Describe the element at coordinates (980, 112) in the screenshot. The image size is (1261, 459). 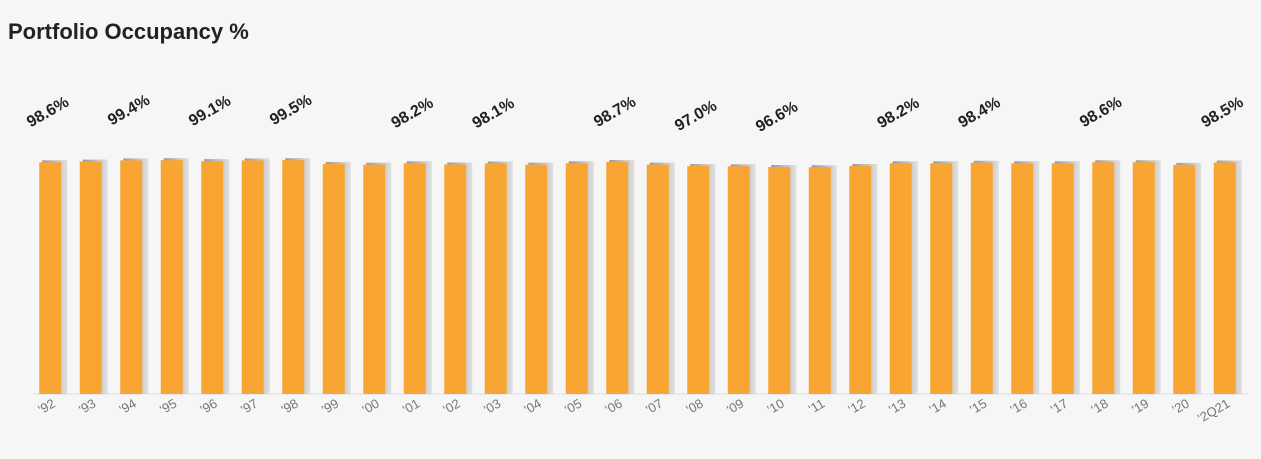
I see `data-label: 98.4%` at that location.